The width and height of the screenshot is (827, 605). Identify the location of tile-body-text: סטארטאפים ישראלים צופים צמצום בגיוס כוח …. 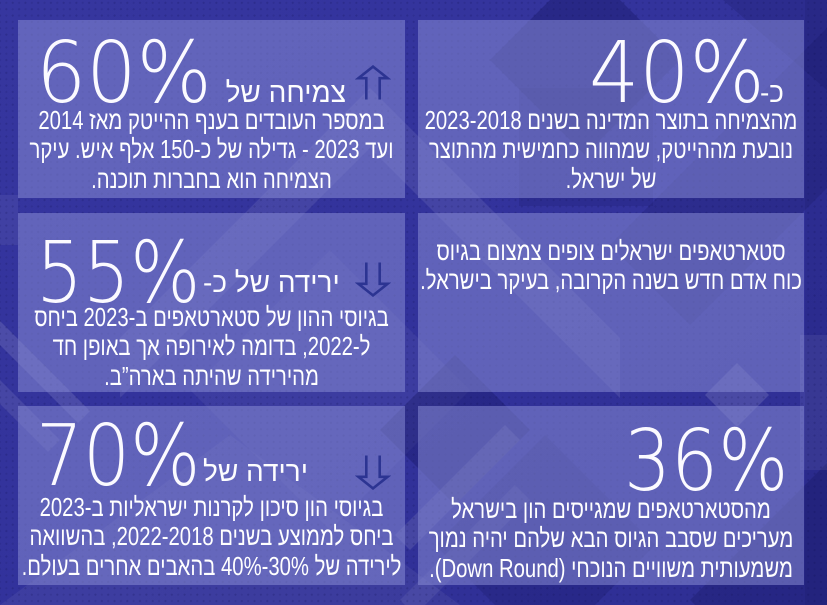
(611, 266).